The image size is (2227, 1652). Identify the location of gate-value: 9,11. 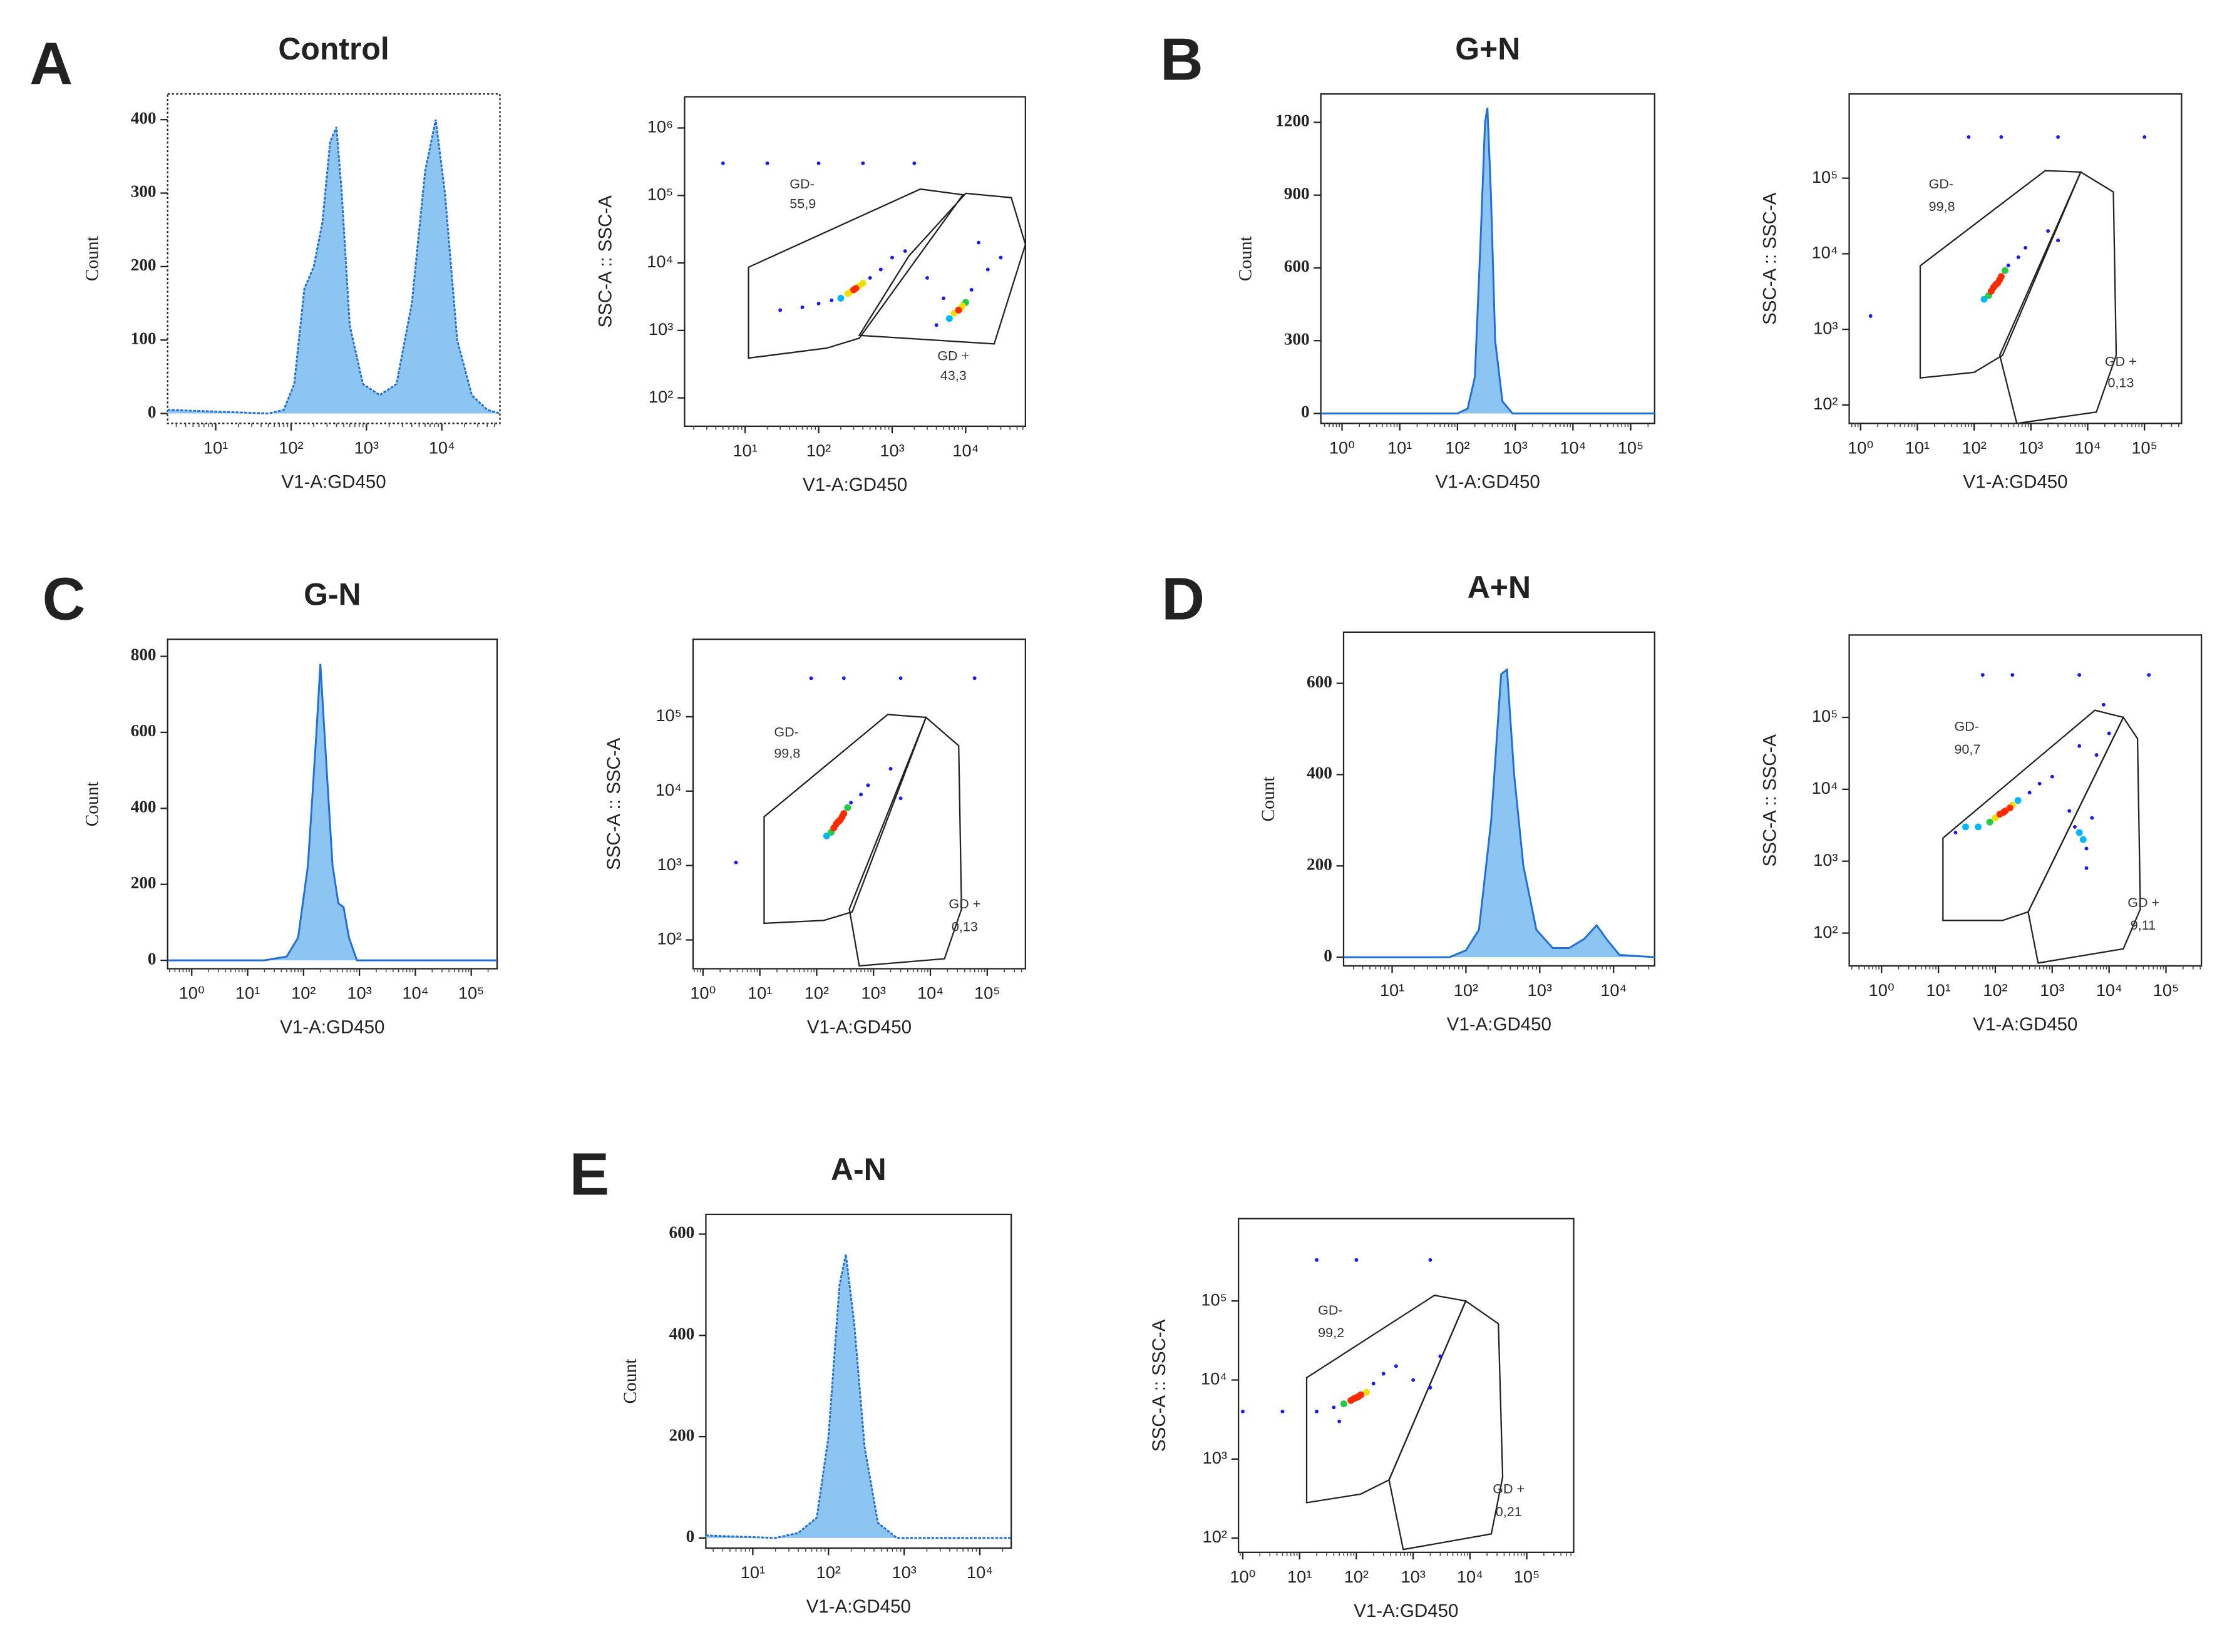
(2143, 925).